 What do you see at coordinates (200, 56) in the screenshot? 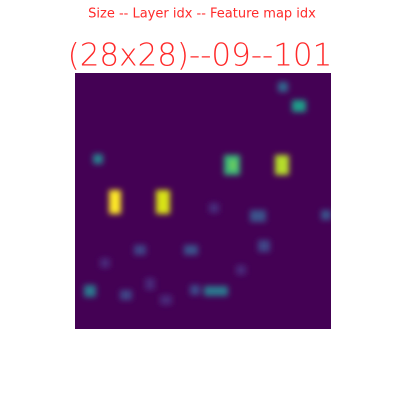
I see `title: (28x28)--09--101` at bounding box center [200, 56].